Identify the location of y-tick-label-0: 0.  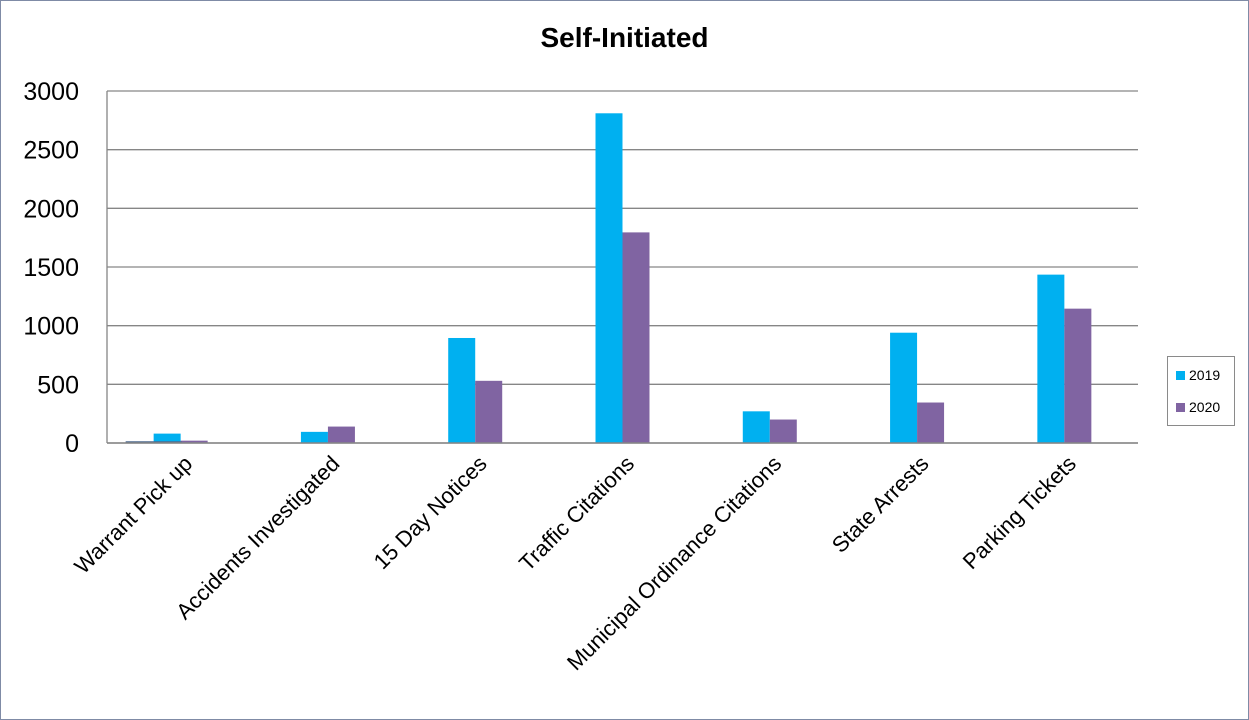
(72, 444).